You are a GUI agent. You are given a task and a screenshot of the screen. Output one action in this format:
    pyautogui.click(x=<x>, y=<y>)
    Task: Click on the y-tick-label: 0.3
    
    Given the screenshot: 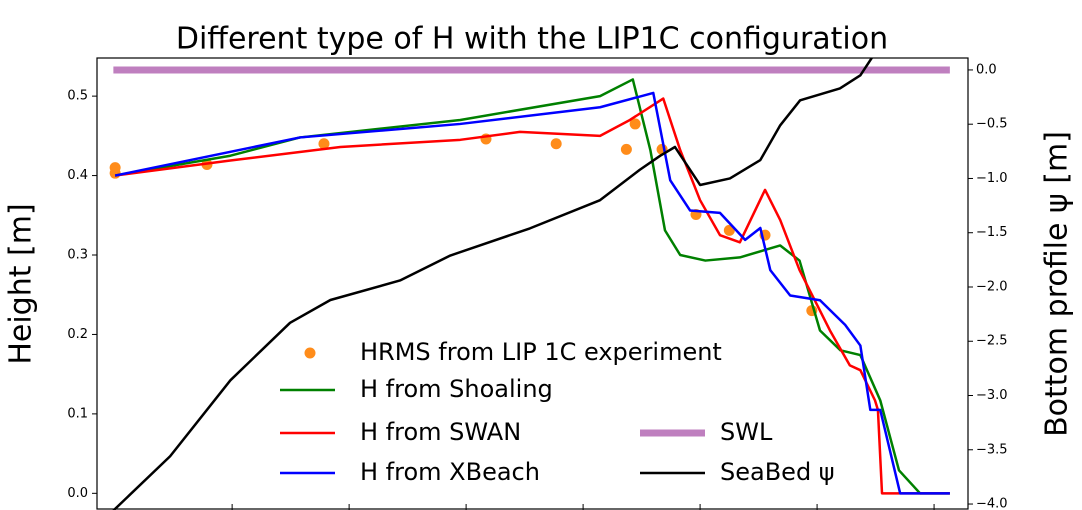 What is the action you would take?
    pyautogui.click(x=77, y=255)
    